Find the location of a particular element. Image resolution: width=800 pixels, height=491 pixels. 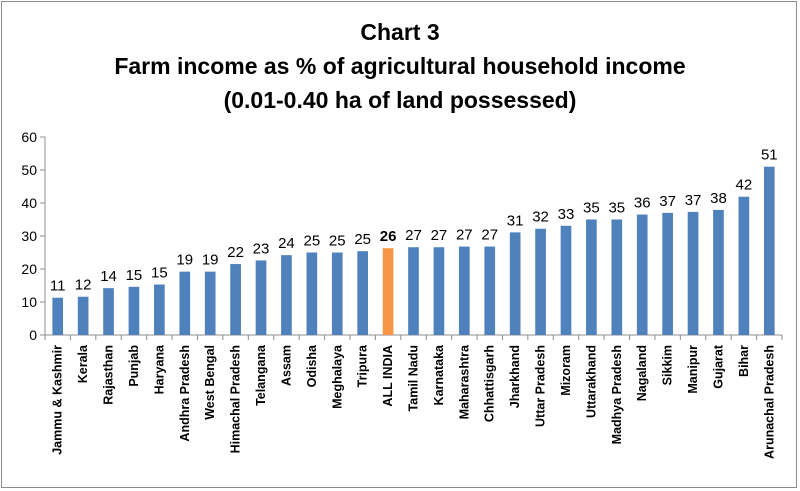

y-tick-label: 0 is located at coordinates (33, 335).